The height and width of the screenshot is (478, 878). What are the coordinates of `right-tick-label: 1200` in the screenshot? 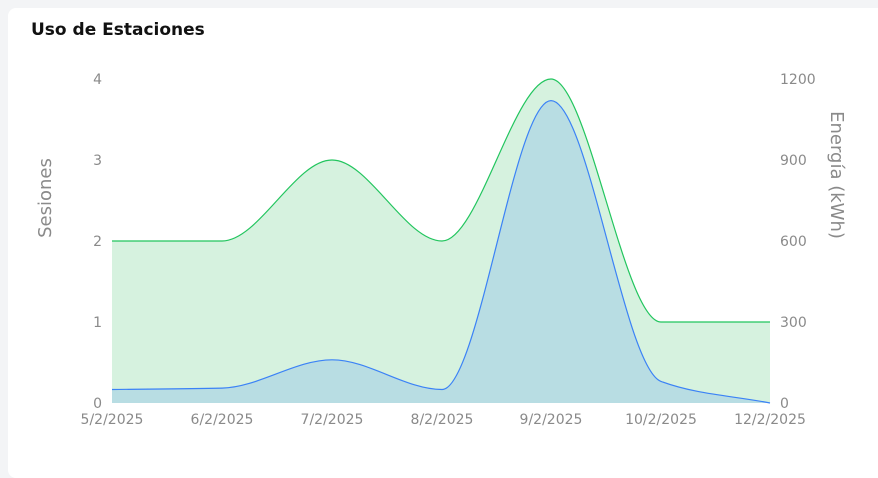 It's located at (798, 80).